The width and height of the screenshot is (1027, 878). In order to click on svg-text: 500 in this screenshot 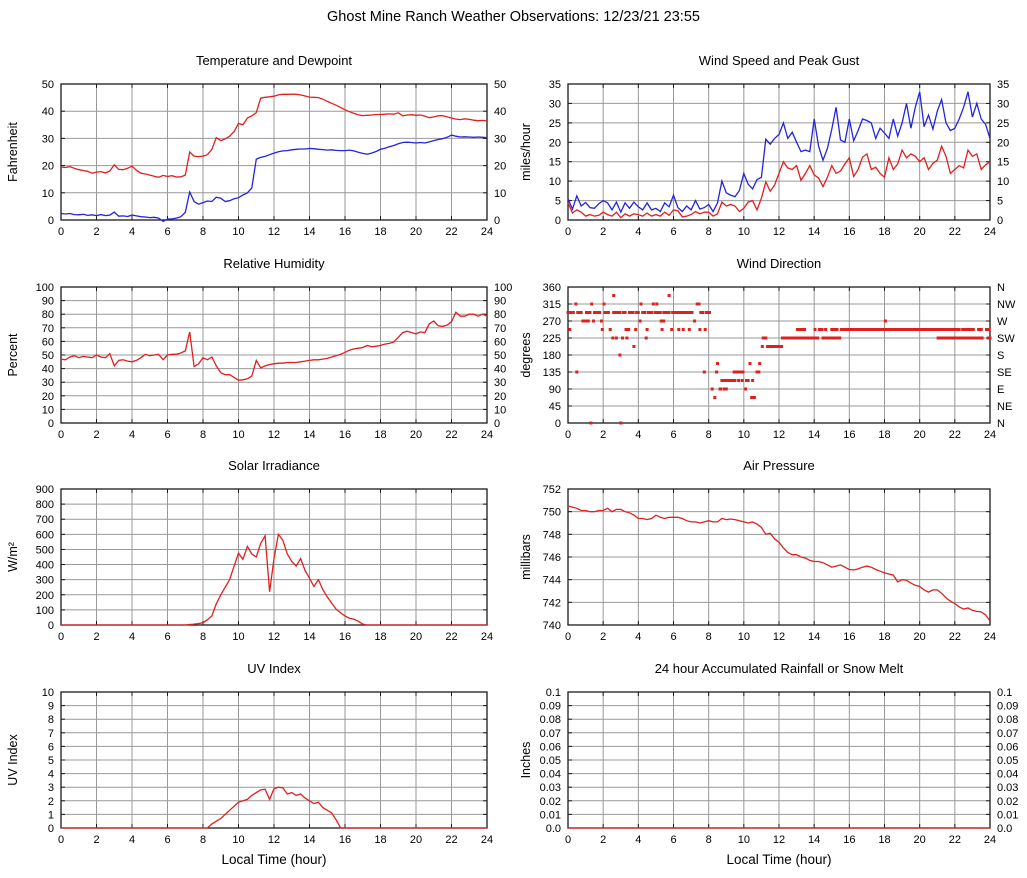, I will do `click(45, 550)`.